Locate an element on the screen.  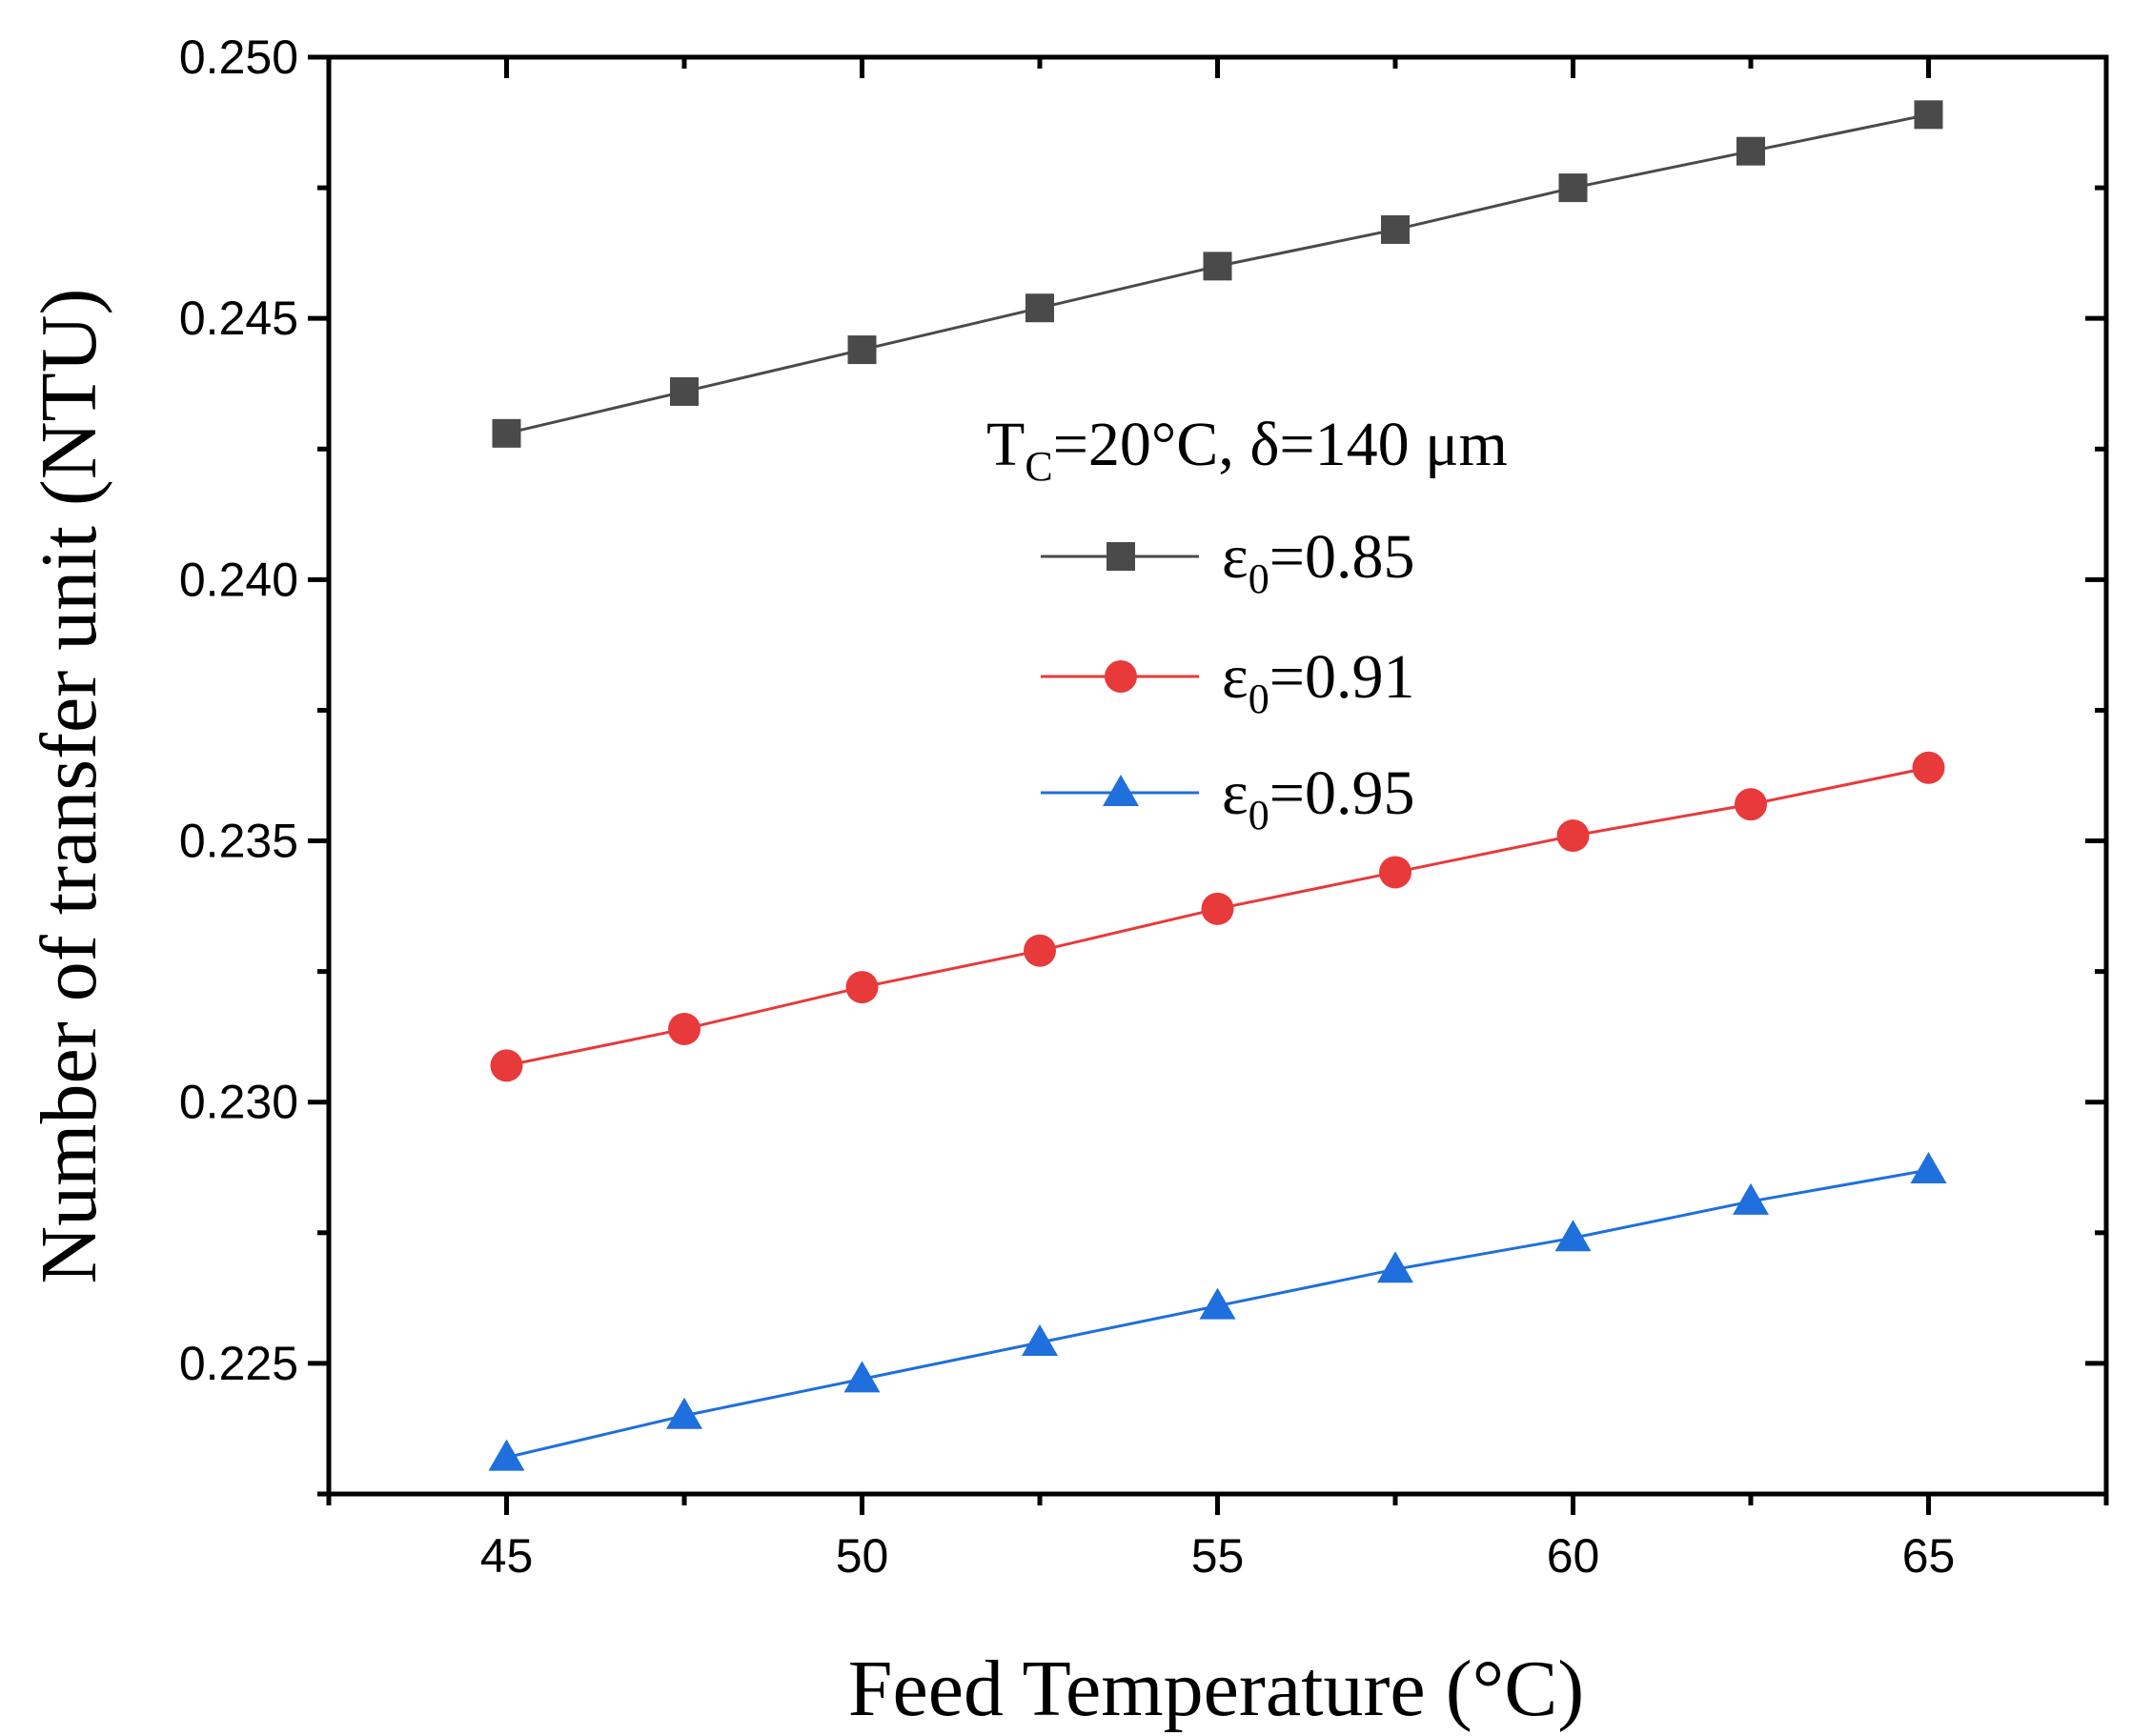
x-tick-label: 55 is located at coordinates (1218, 1556).